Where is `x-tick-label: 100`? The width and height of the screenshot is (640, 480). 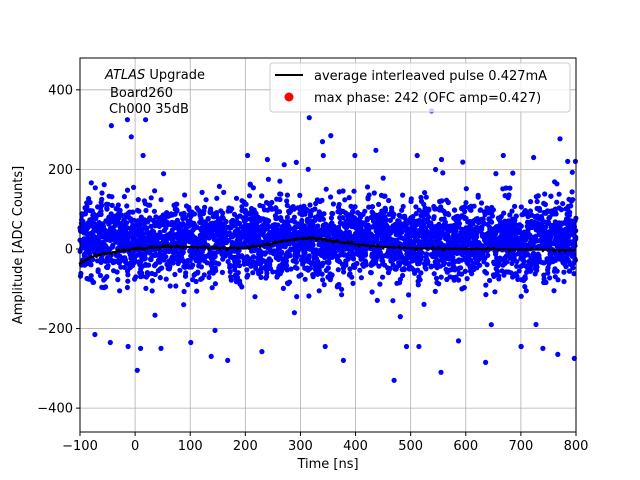
x-tick-label: 100 is located at coordinates (190, 446).